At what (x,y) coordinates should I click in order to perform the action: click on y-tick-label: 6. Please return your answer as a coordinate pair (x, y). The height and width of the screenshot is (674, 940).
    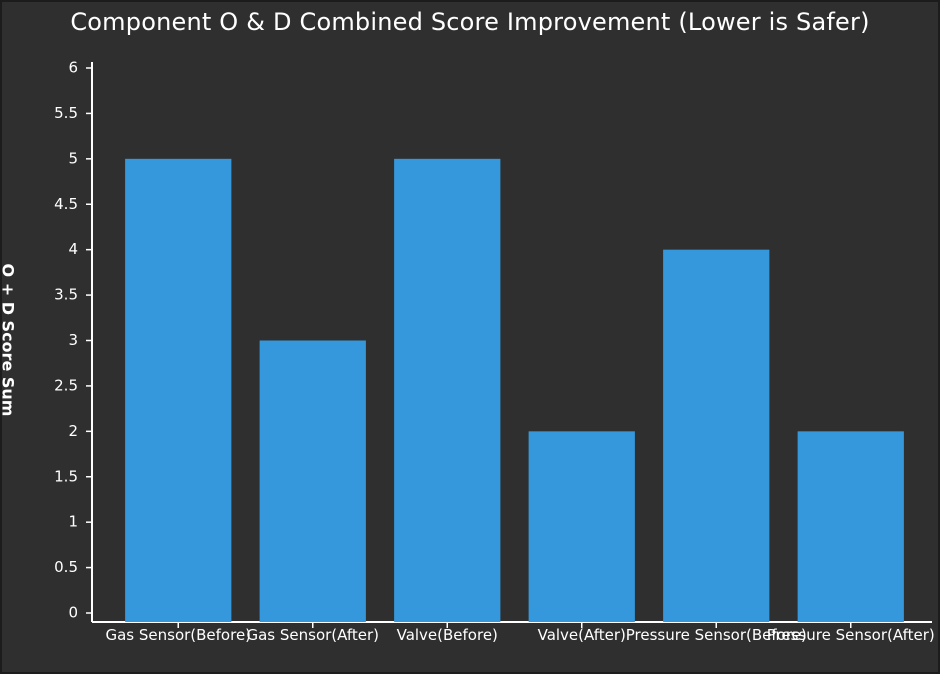
    Looking at the image, I should click on (73, 68).